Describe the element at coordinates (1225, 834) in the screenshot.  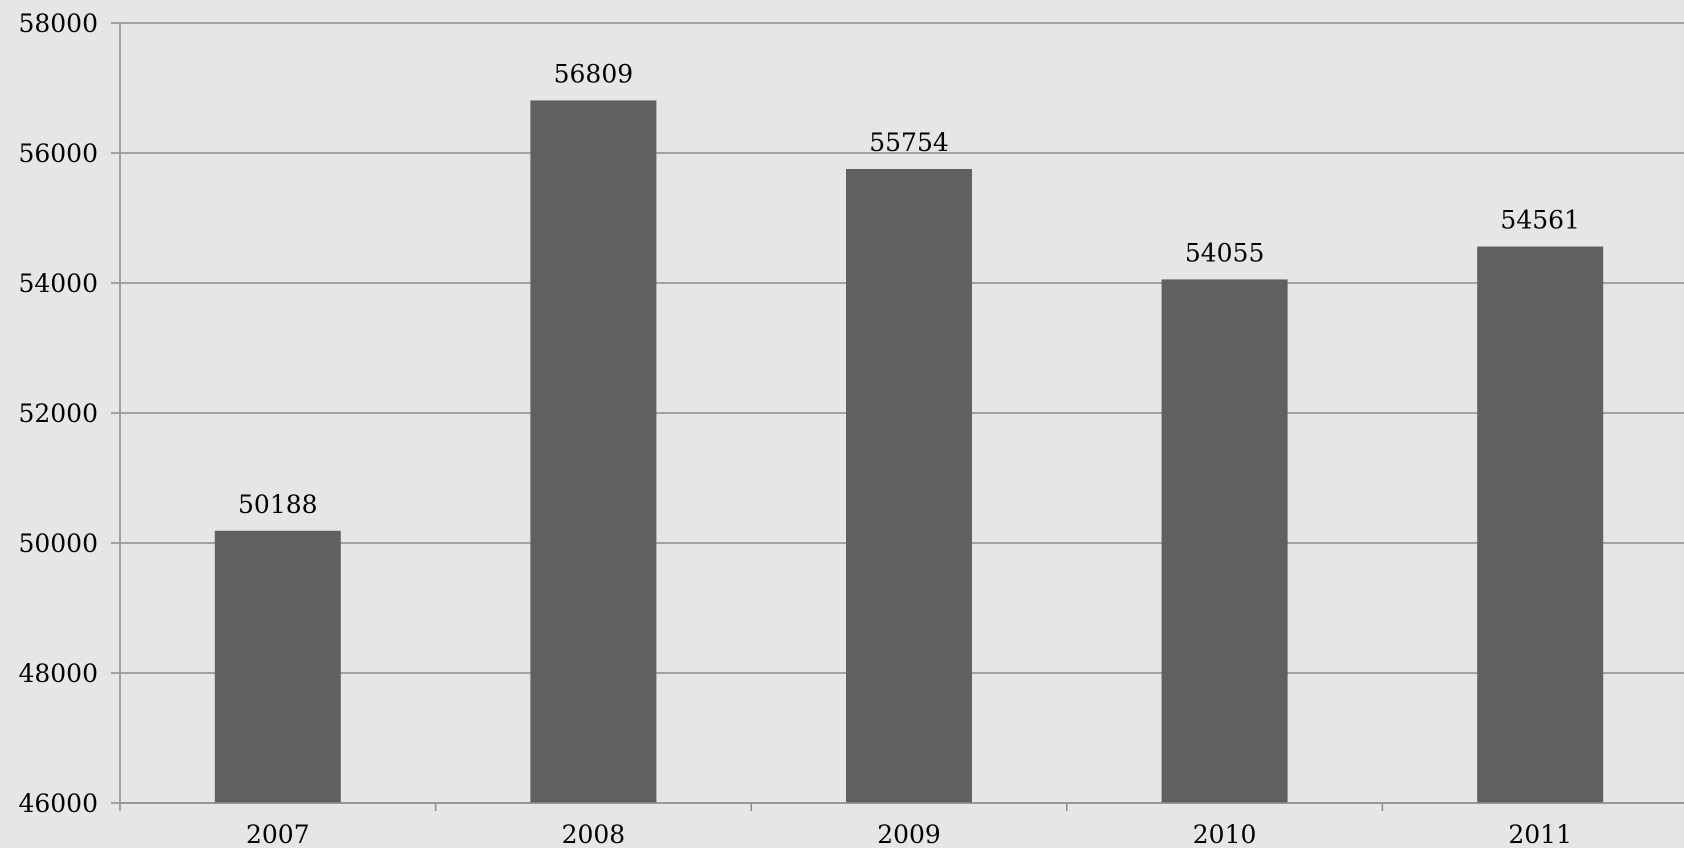
I see `x-tick-label-2010: 2010` at that location.